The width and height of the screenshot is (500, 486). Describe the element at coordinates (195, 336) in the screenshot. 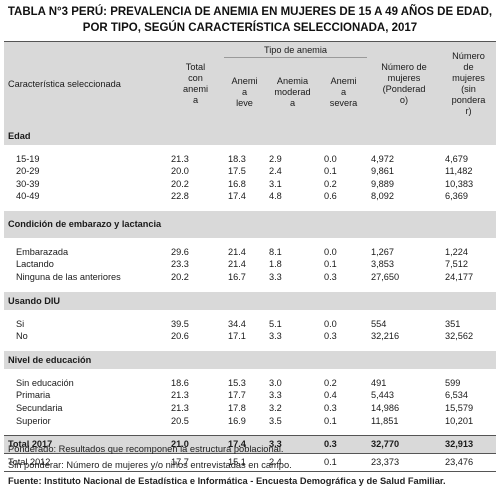

I see `cell-total: 20.6` at that location.